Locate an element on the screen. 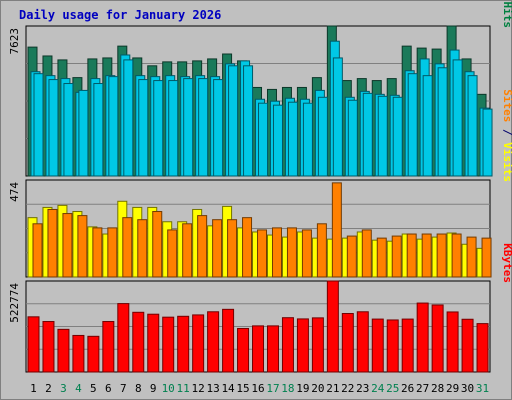 This screenshot has width=512, height=400. x-tick-label-3: 3 is located at coordinates (63, 388).